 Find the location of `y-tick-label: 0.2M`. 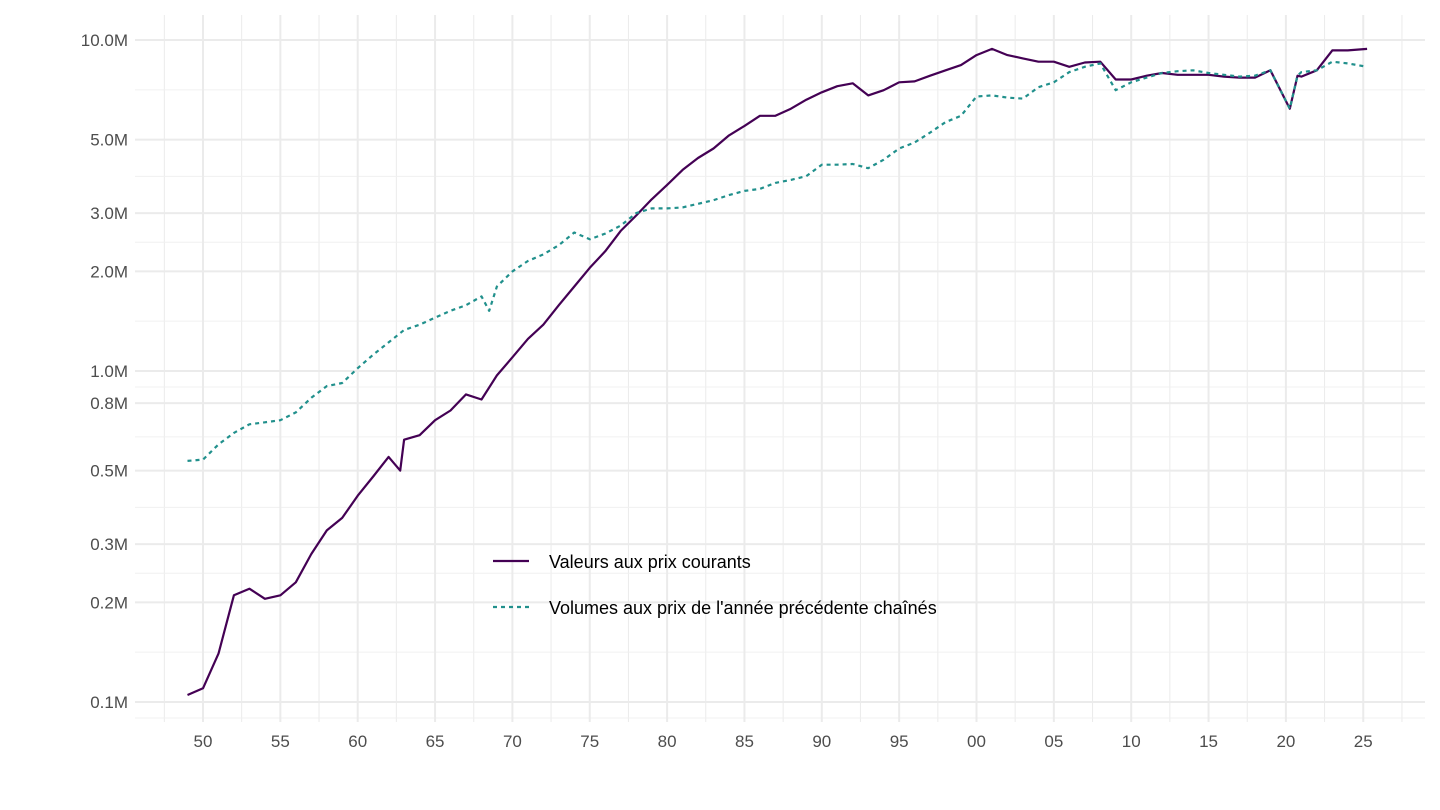

y-tick-label: 0.2M is located at coordinates (109, 602).